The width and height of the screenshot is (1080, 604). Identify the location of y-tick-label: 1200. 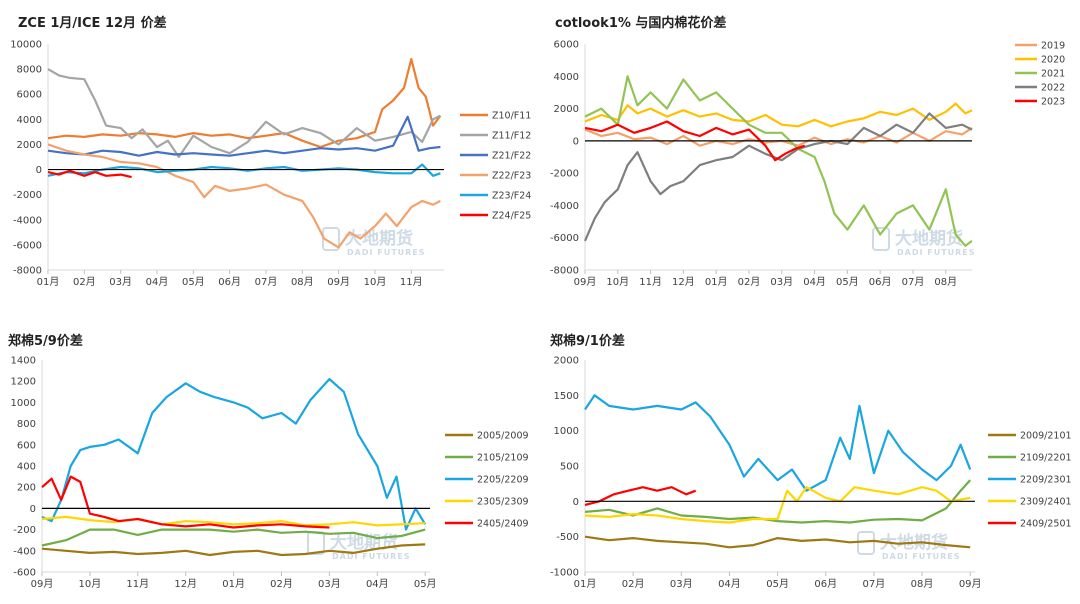
(23, 382).